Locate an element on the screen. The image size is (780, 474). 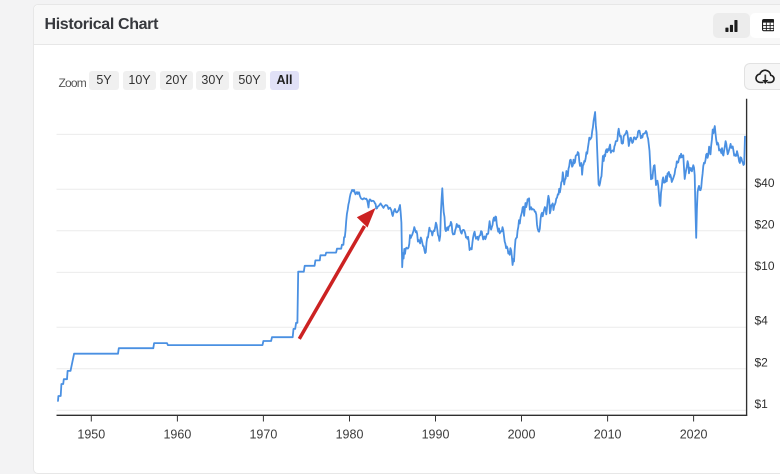
svg-text: 1970 is located at coordinates (263, 435).